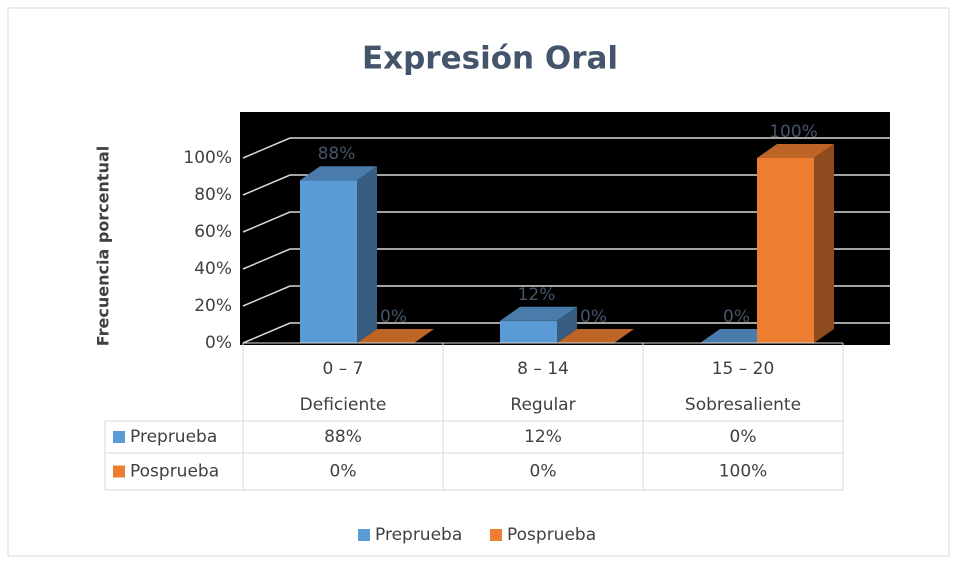  I want to click on y-axis-label: Frecuencia porcentual, so click(103, 246).